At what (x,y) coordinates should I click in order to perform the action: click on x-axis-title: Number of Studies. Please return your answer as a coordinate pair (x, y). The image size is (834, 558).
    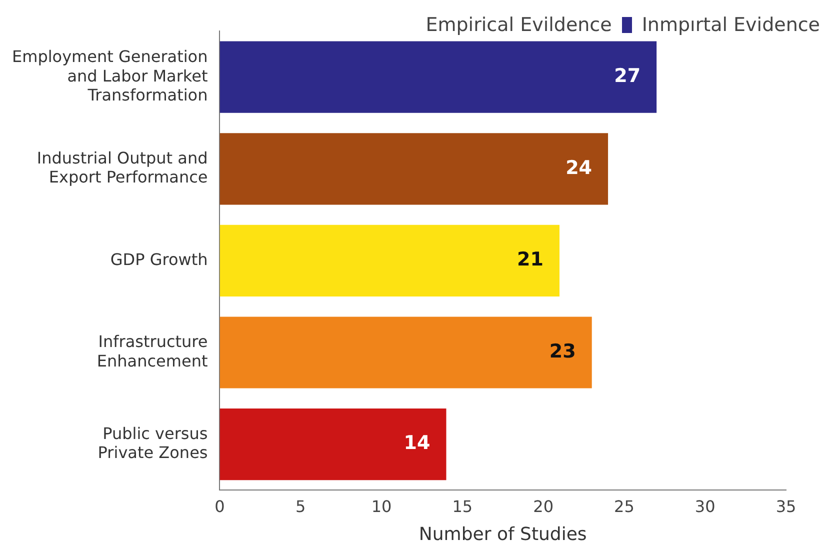
    Looking at the image, I should click on (502, 534).